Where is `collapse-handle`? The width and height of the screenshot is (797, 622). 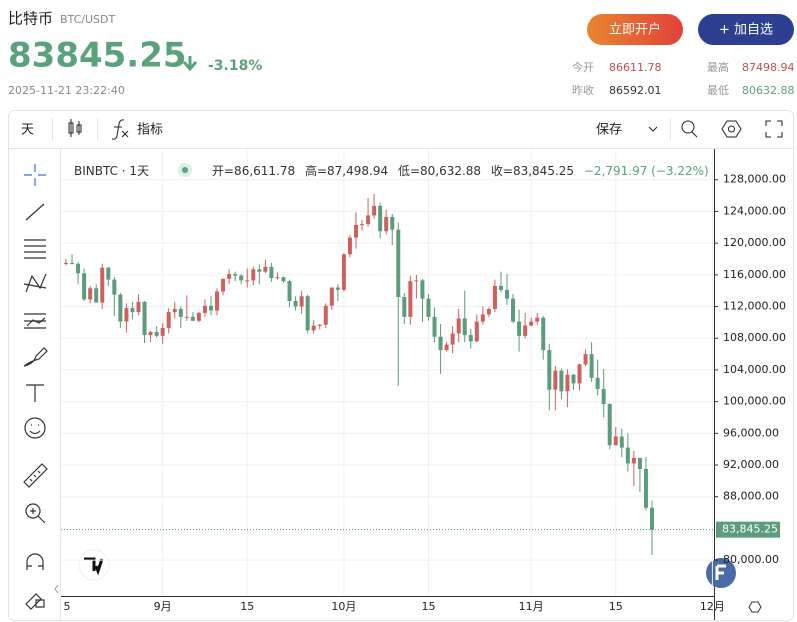
collapse-handle is located at coordinates (56, 589).